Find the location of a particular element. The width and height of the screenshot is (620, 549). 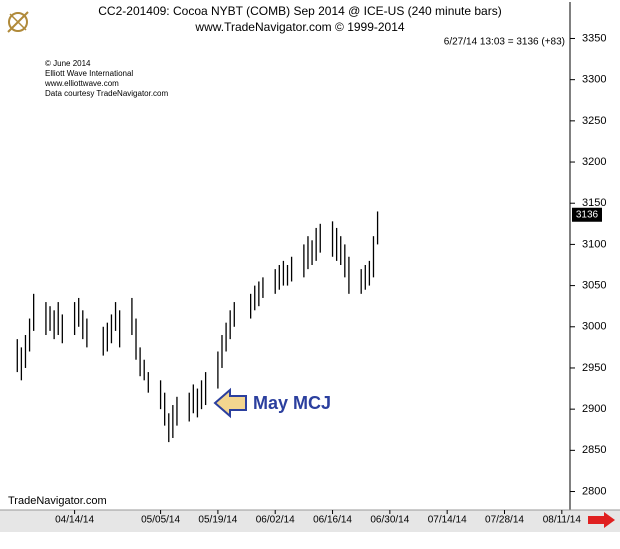

y-tick-label: 3100 is located at coordinates (594, 244).